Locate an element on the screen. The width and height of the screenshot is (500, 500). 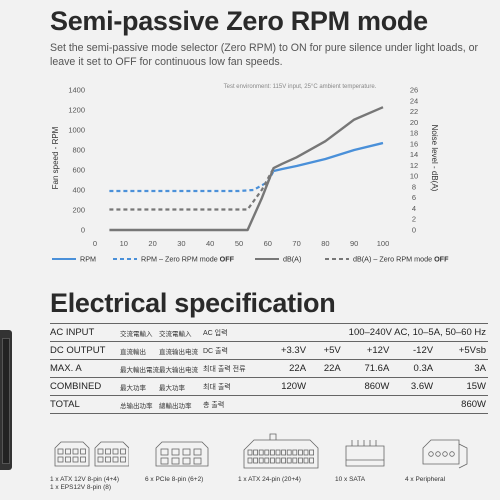
spec-label-cn-traditional: 总输出功率 is located at coordinates (139, 404).